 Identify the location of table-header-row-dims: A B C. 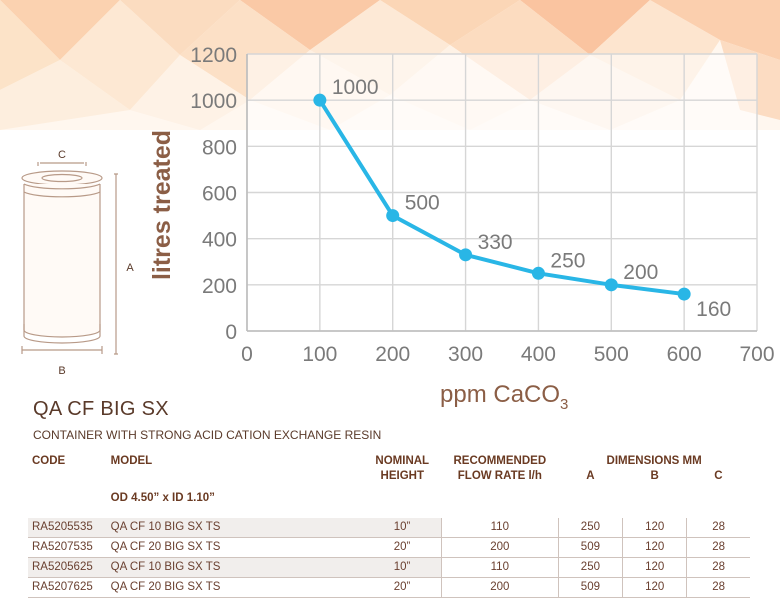
(389, 476).